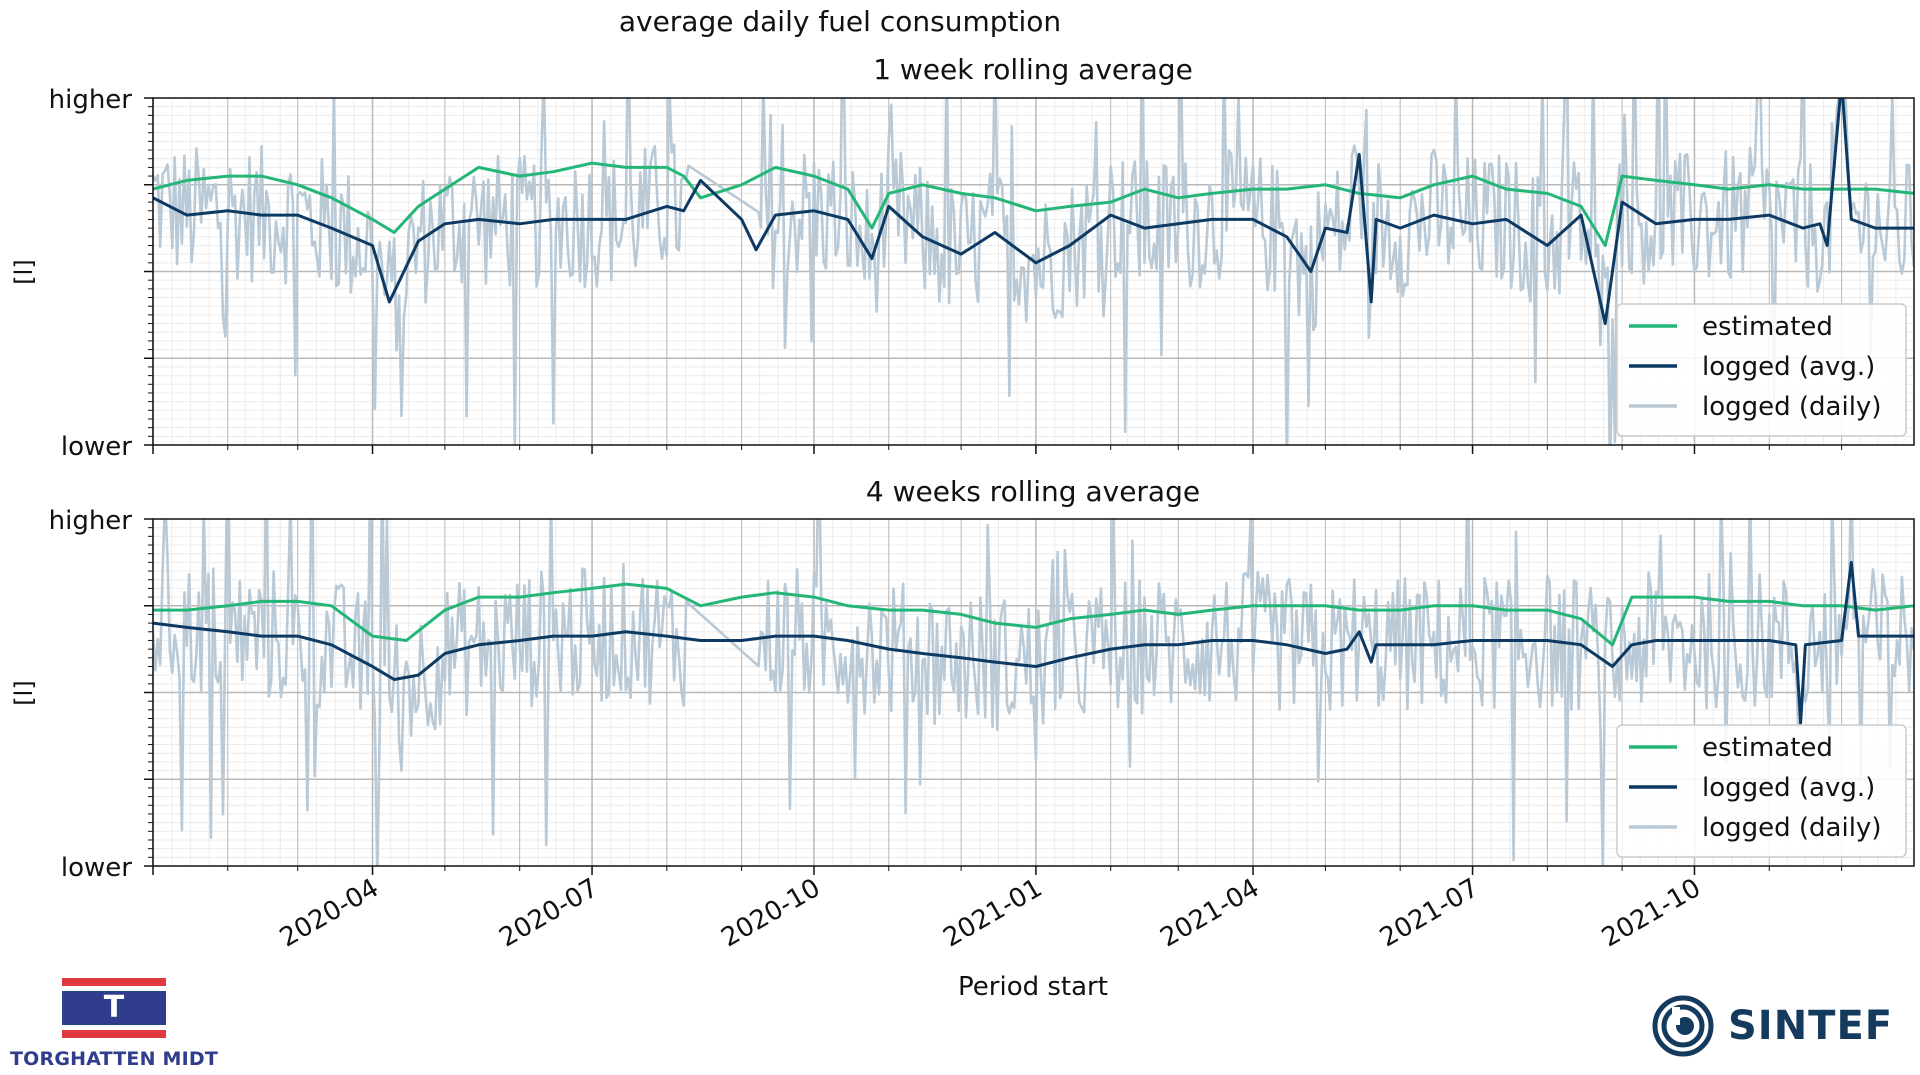 This screenshot has width=1920, height=1075. Describe the element at coordinates (114, 982) in the screenshot. I see `logo-red-bar-top` at that location.